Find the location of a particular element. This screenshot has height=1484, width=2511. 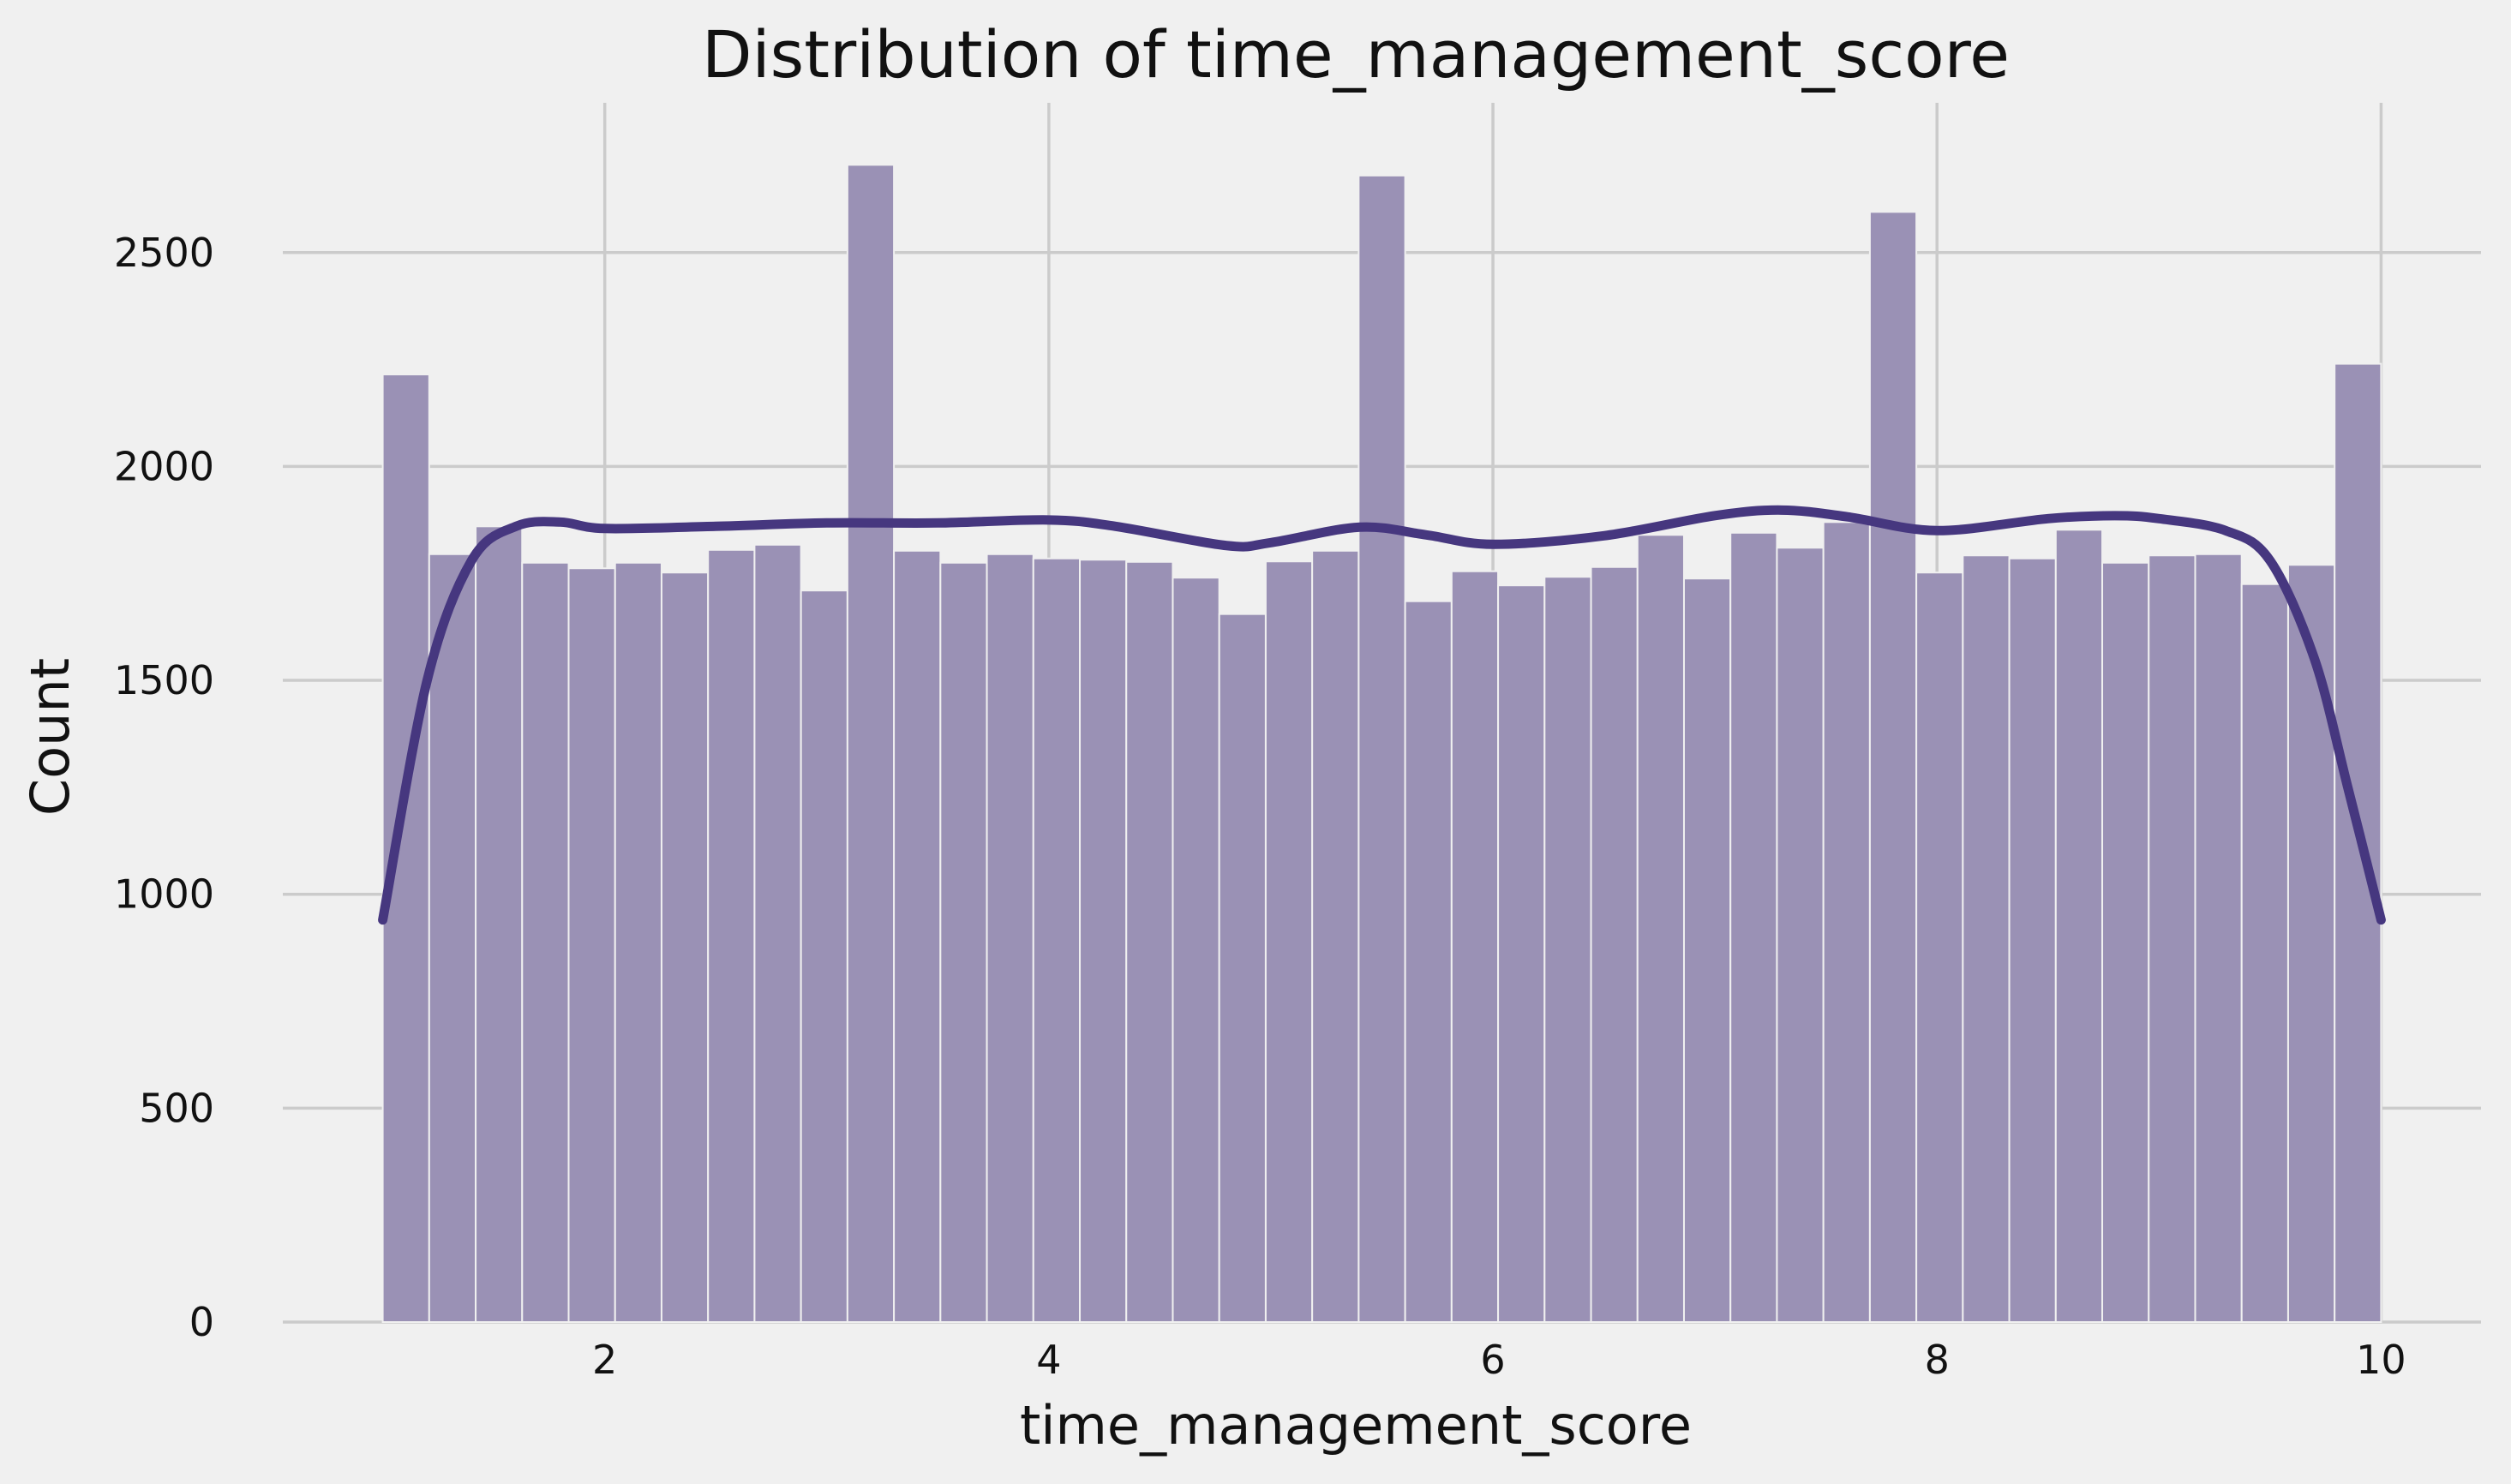

y-tick-label: 0 is located at coordinates (201, 1322).